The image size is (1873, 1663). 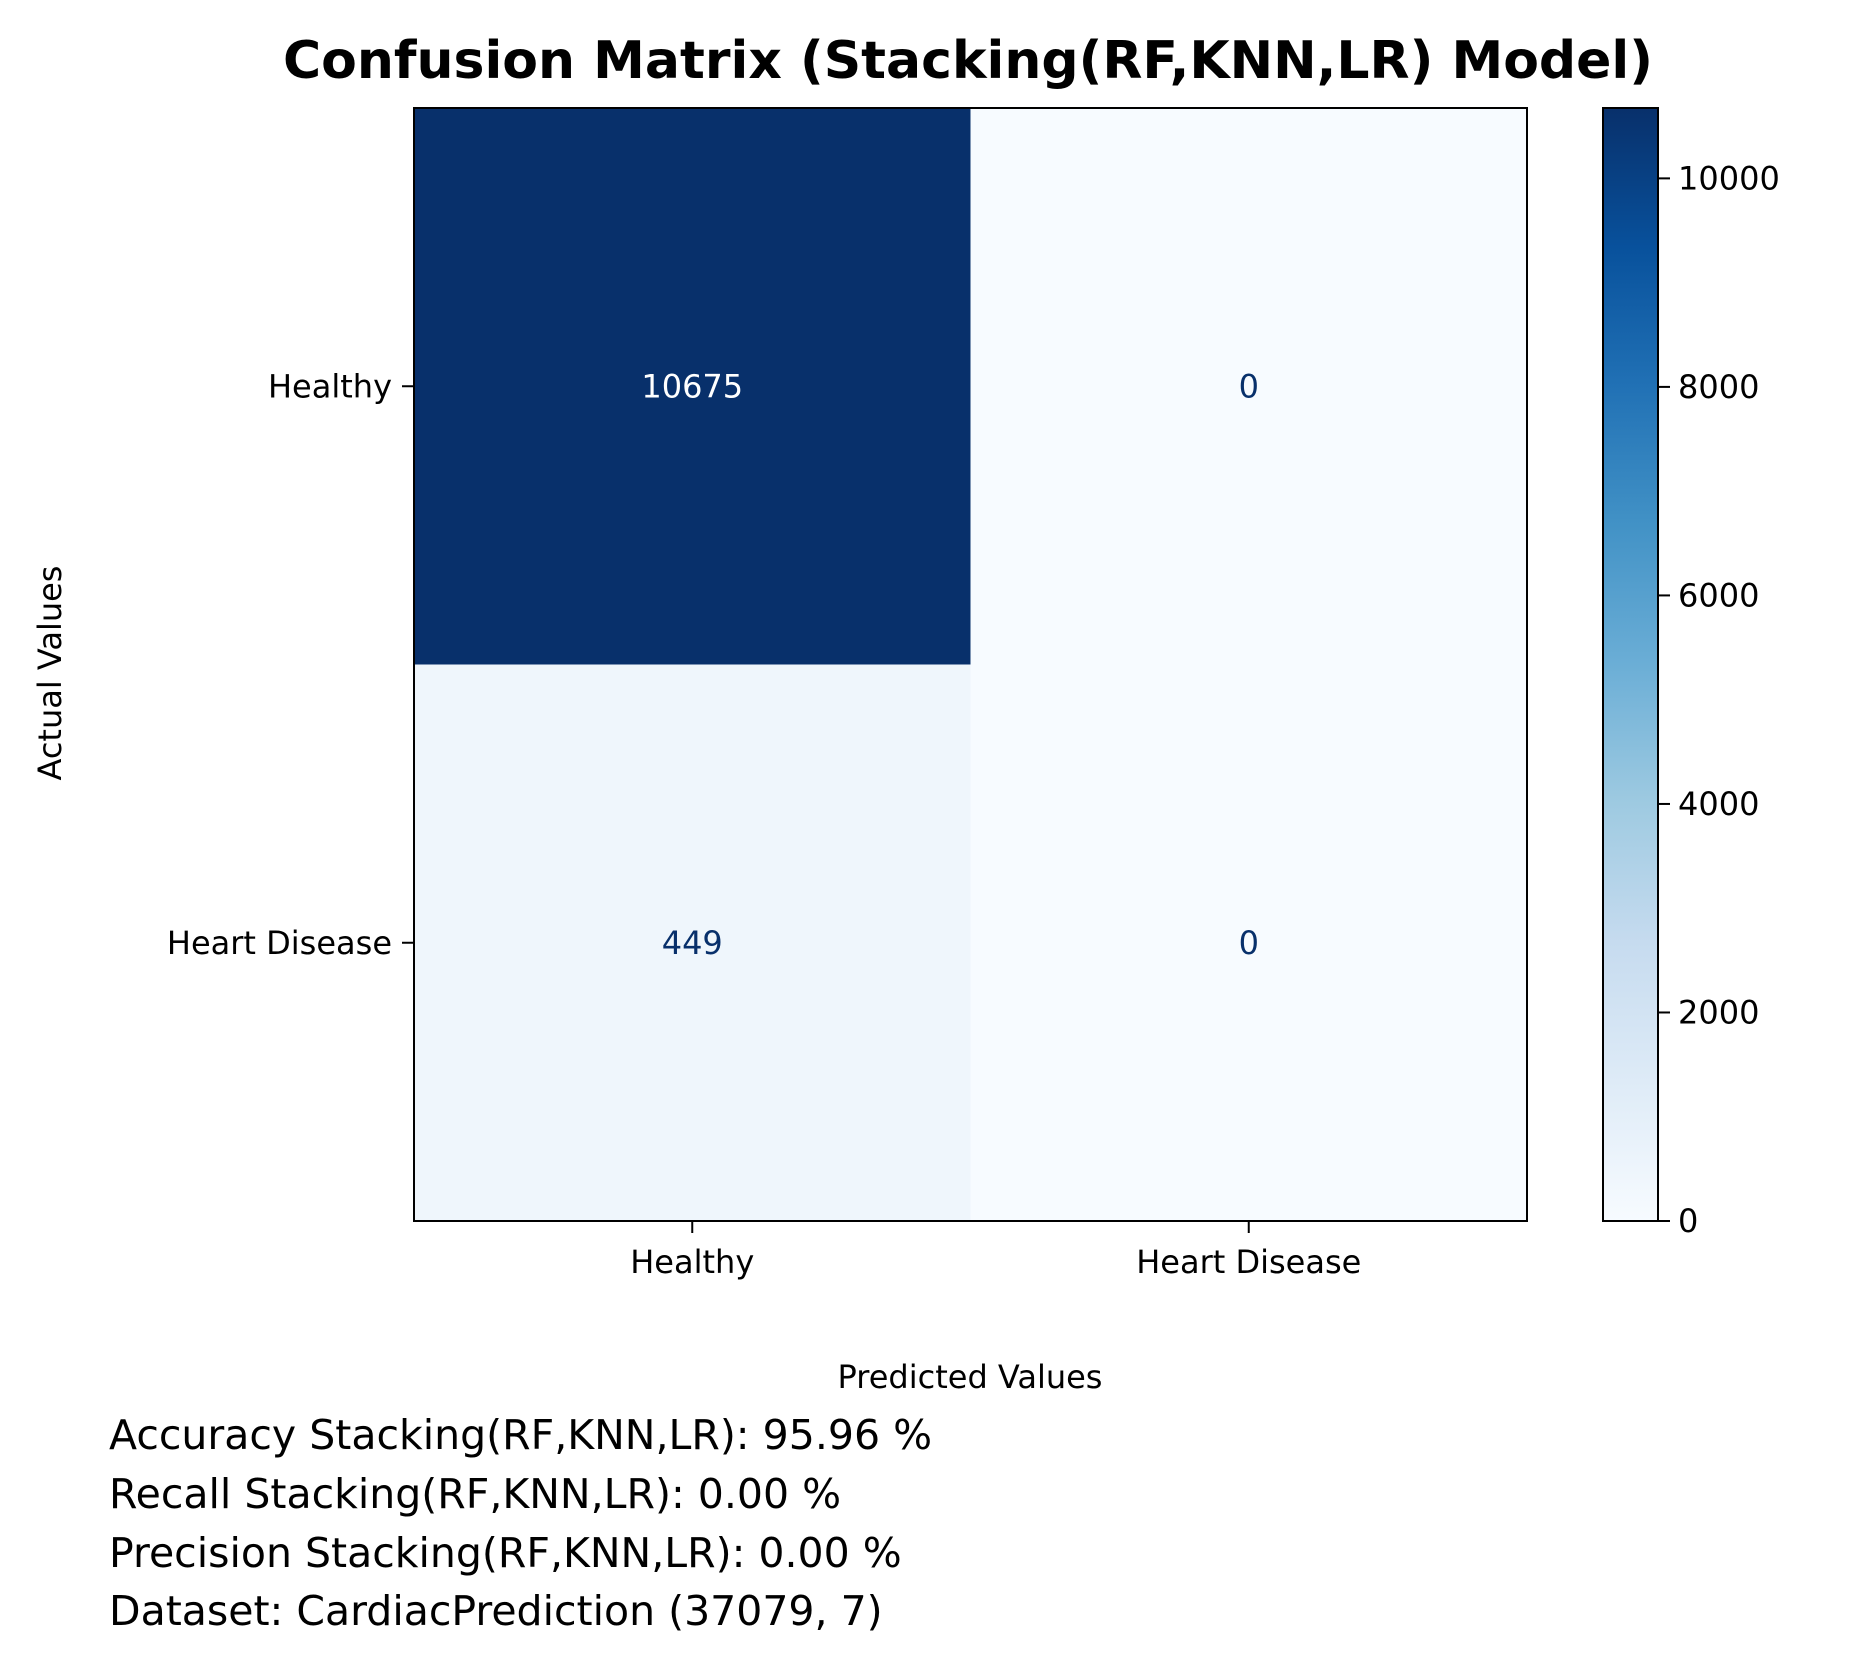 I want to click on y-axis-ticks: Healthy Heart Disease, so click(x=290, y=664).